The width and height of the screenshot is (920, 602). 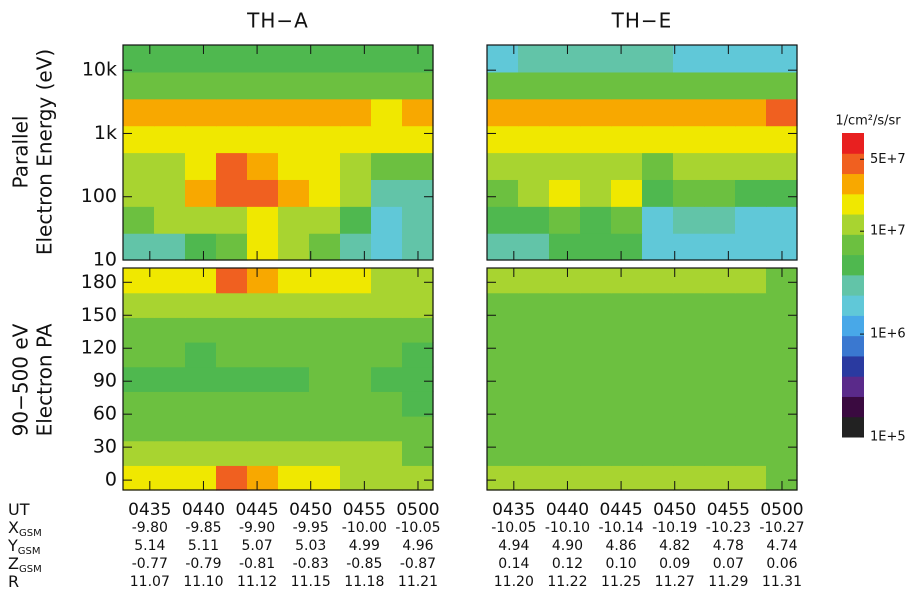 What do you see at coordinates (257, 582) in the screenshot?
I see `ephemeris-value: 11.12` at bounding box center [257, 582].